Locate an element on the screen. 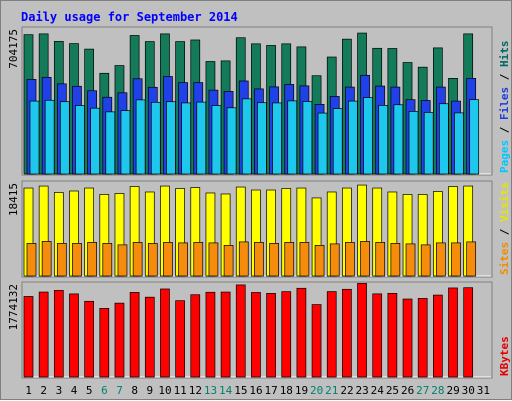  day-label: 7 is located at coordinates (119, 390).